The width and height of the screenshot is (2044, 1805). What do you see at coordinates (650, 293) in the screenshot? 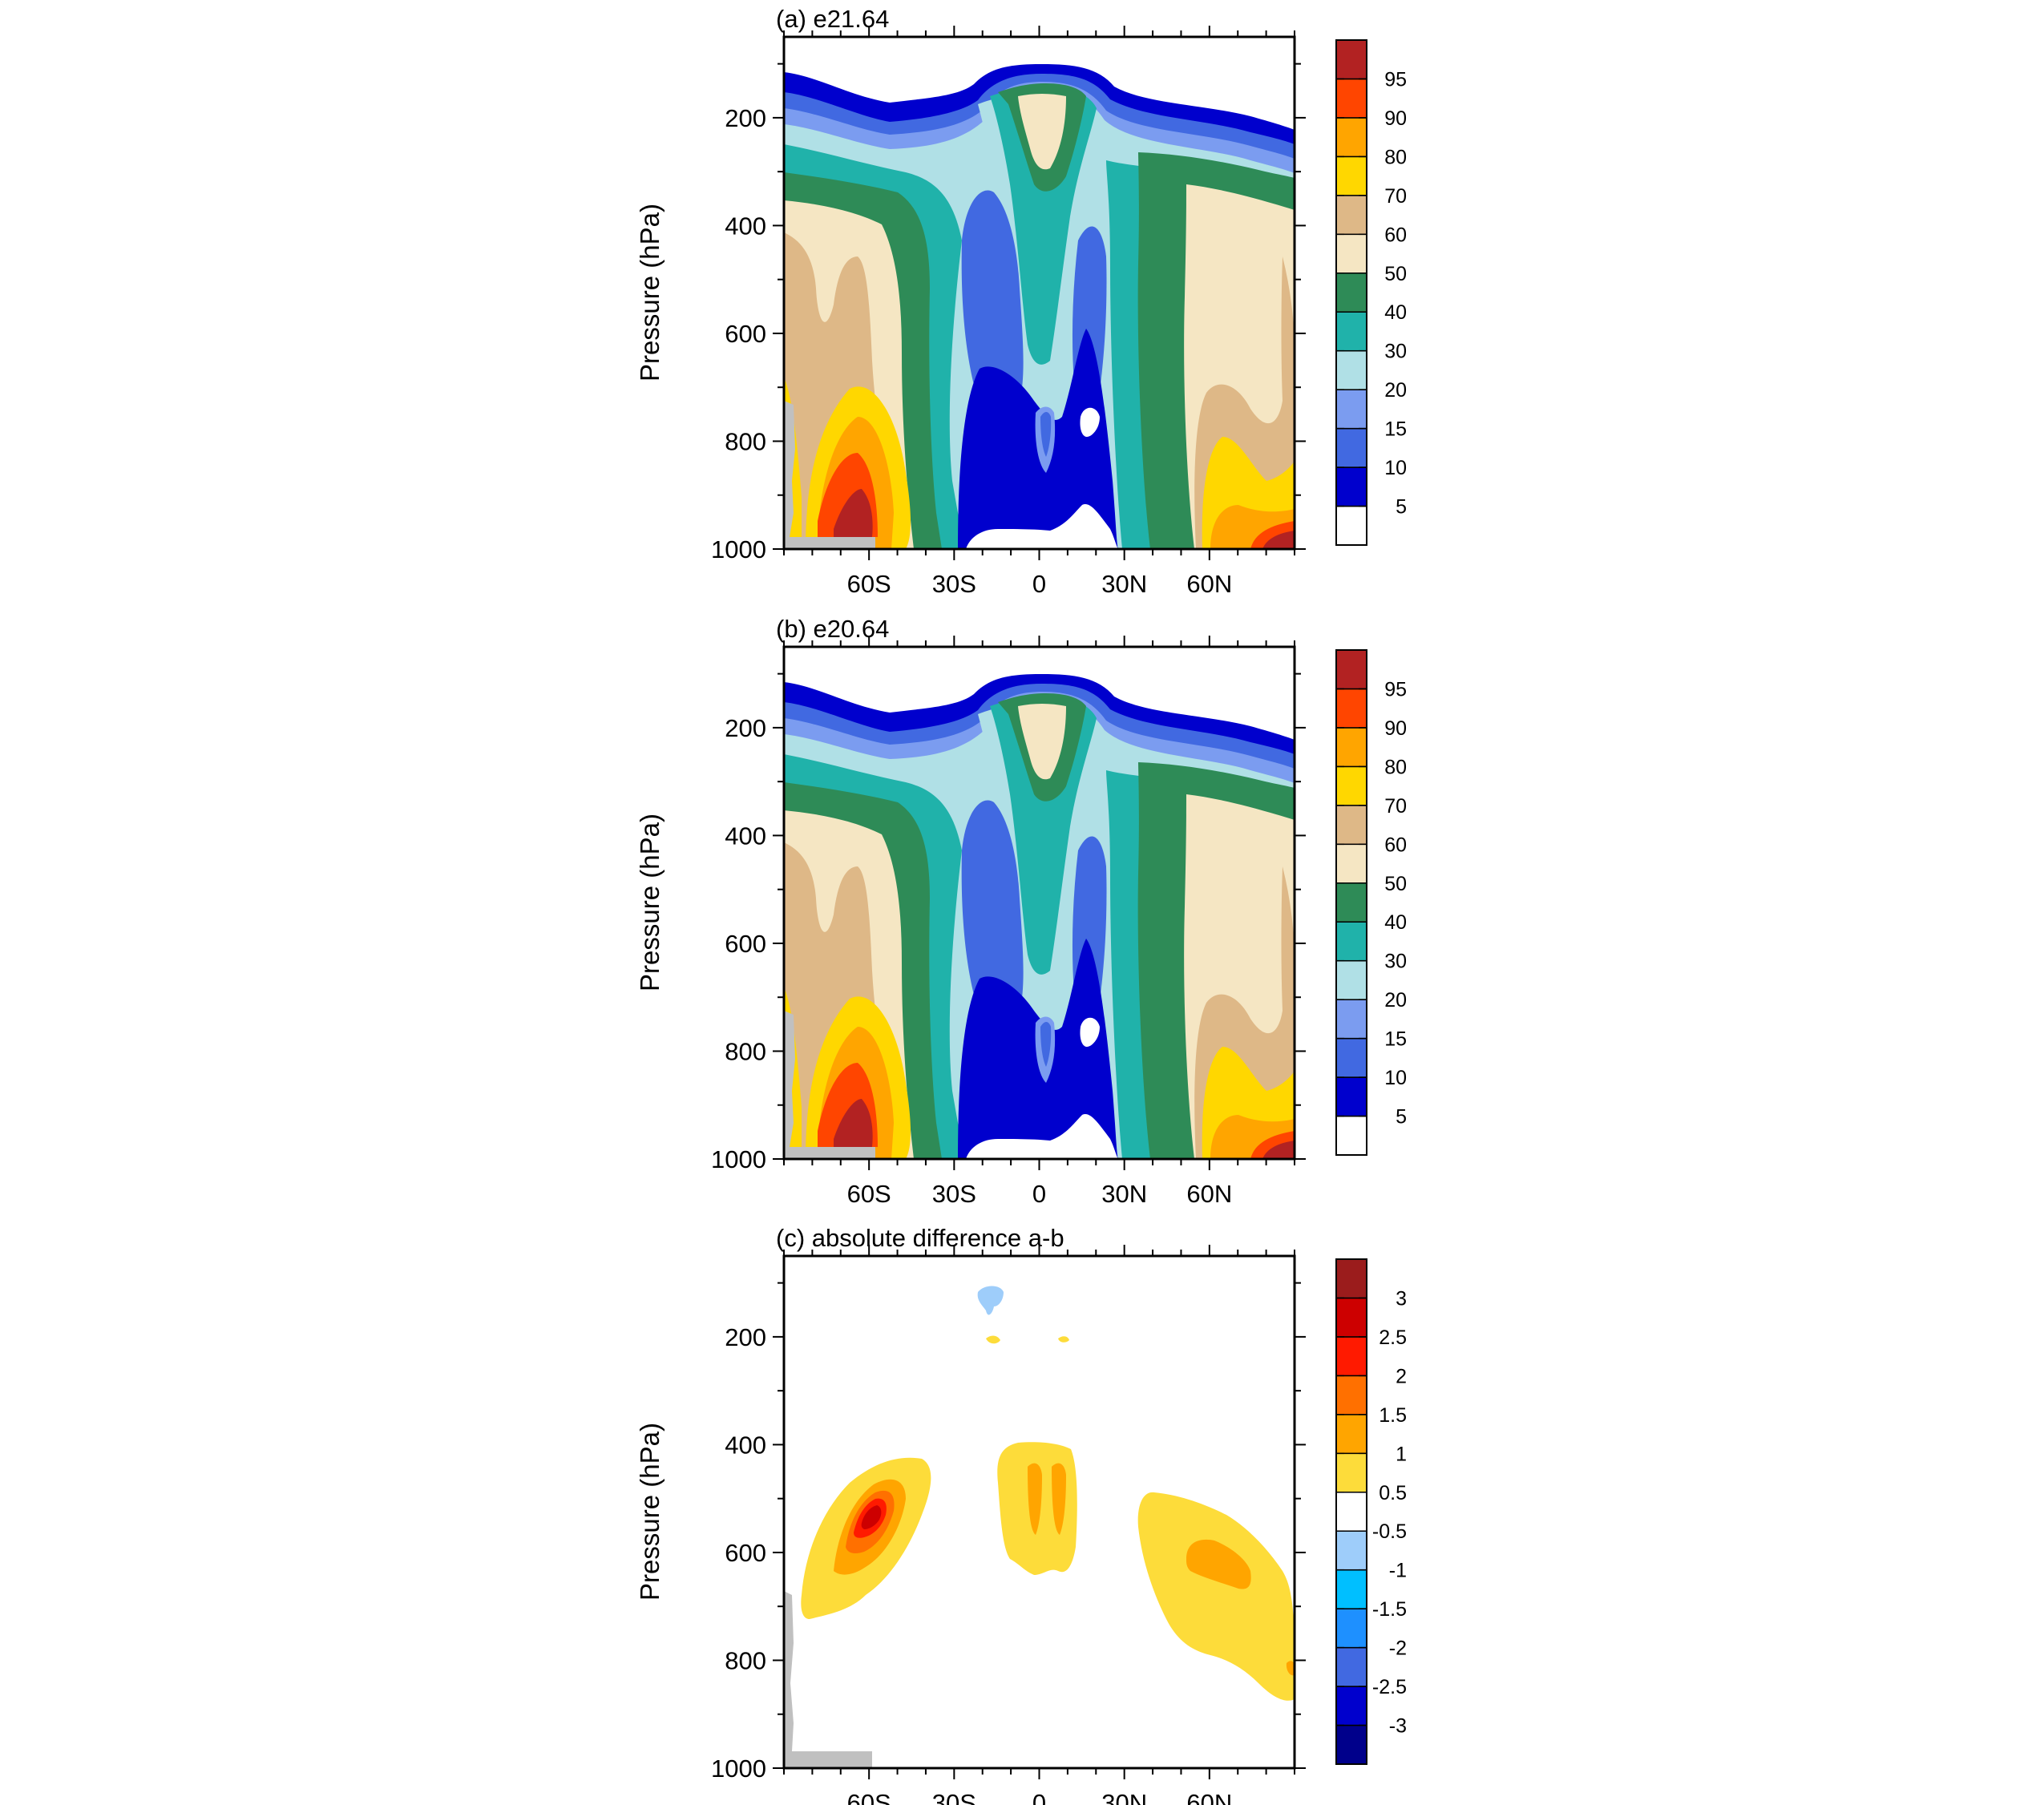
I see `panel-a-ylabel: Pressure (hPa)` at bounding box center [650, 293].